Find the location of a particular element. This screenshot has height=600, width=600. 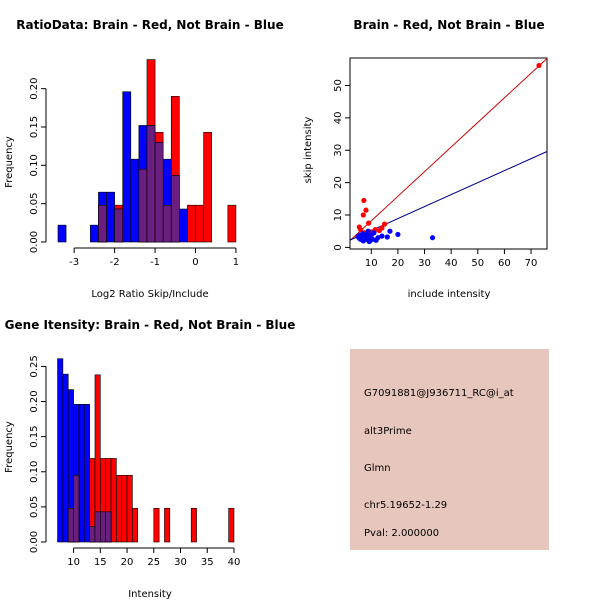

y-tick-label: 0 is located at coordinates (338, 247).